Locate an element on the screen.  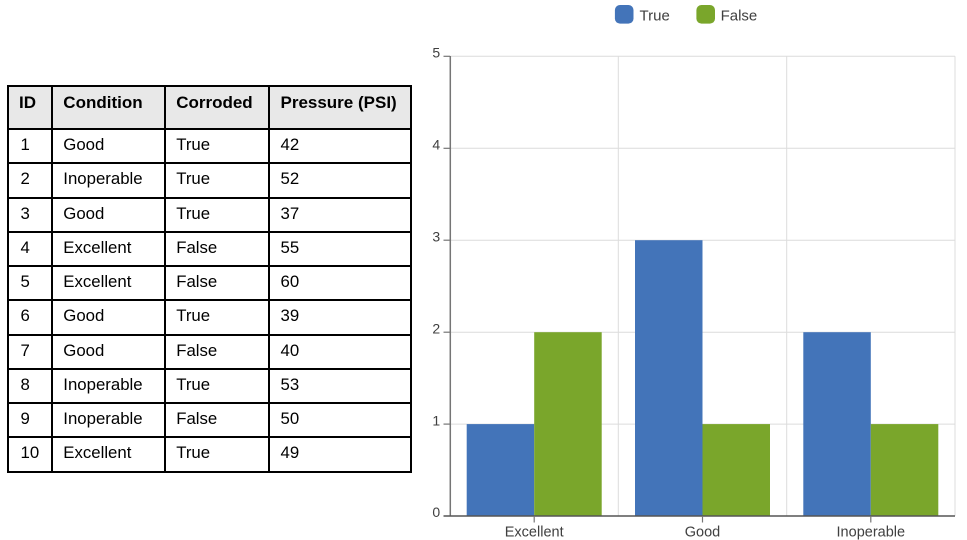
svg-text: 4 is located at coordinates (436, 145).